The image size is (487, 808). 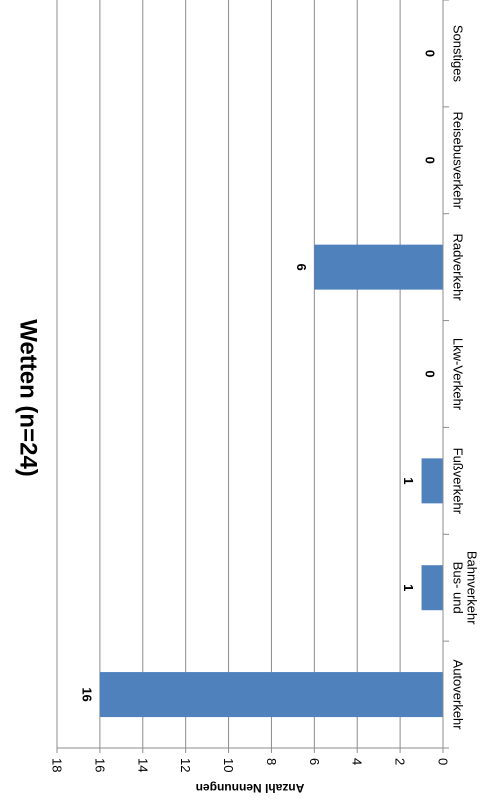 What do you see at coordinates (458, 588) in the screenshot?
I see `category-label: Bus- und` at bounding box center [458, 588].